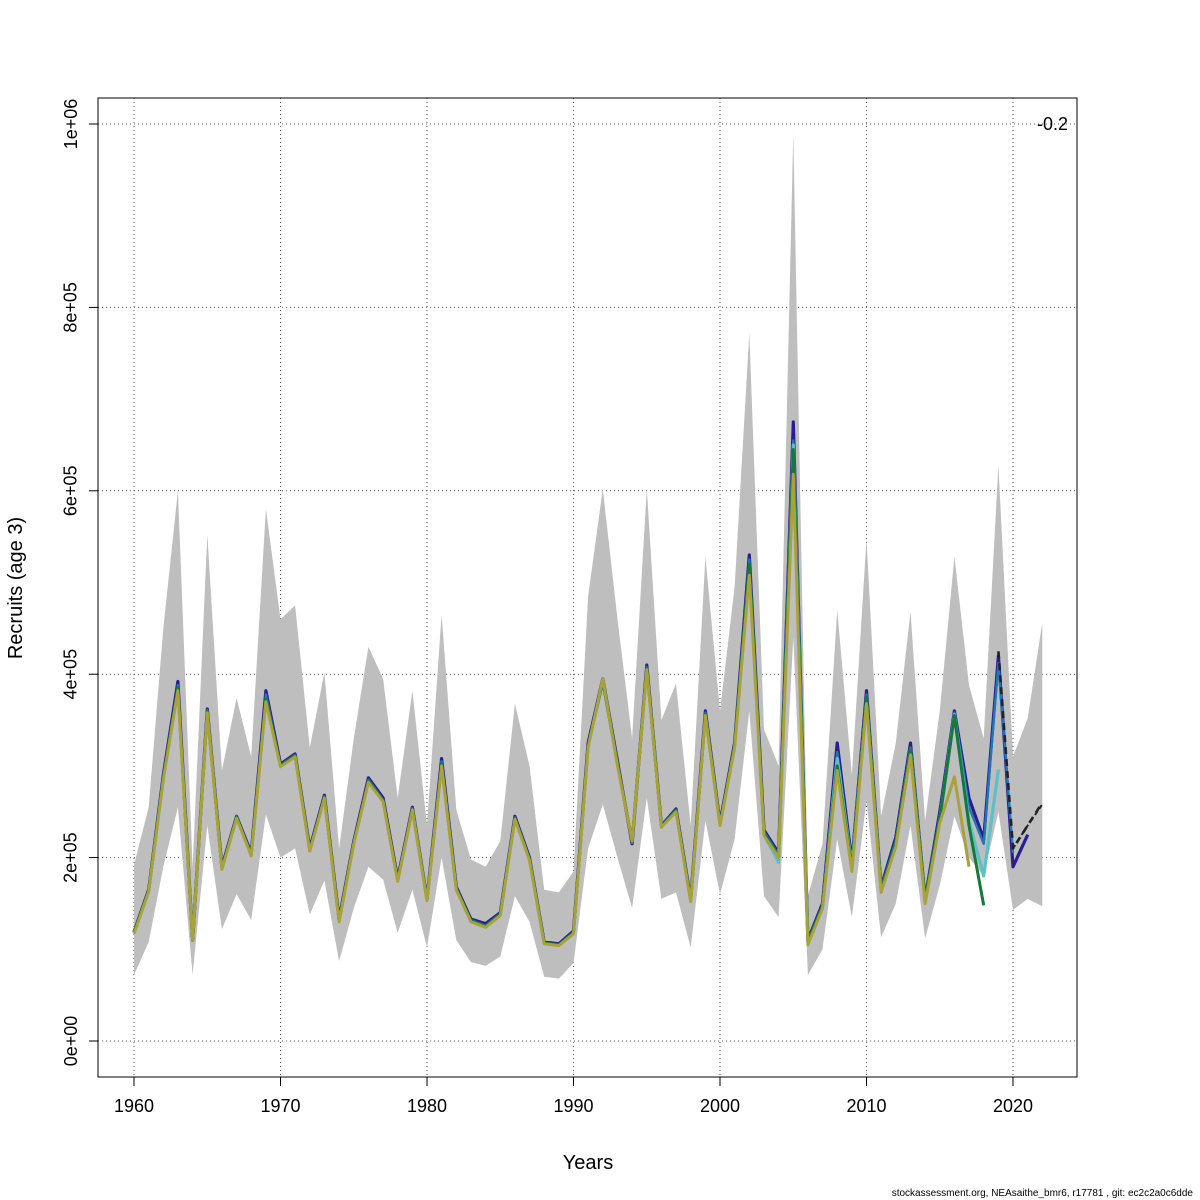  I want to click on x-tick-label: 2010, so click(866, 1106).